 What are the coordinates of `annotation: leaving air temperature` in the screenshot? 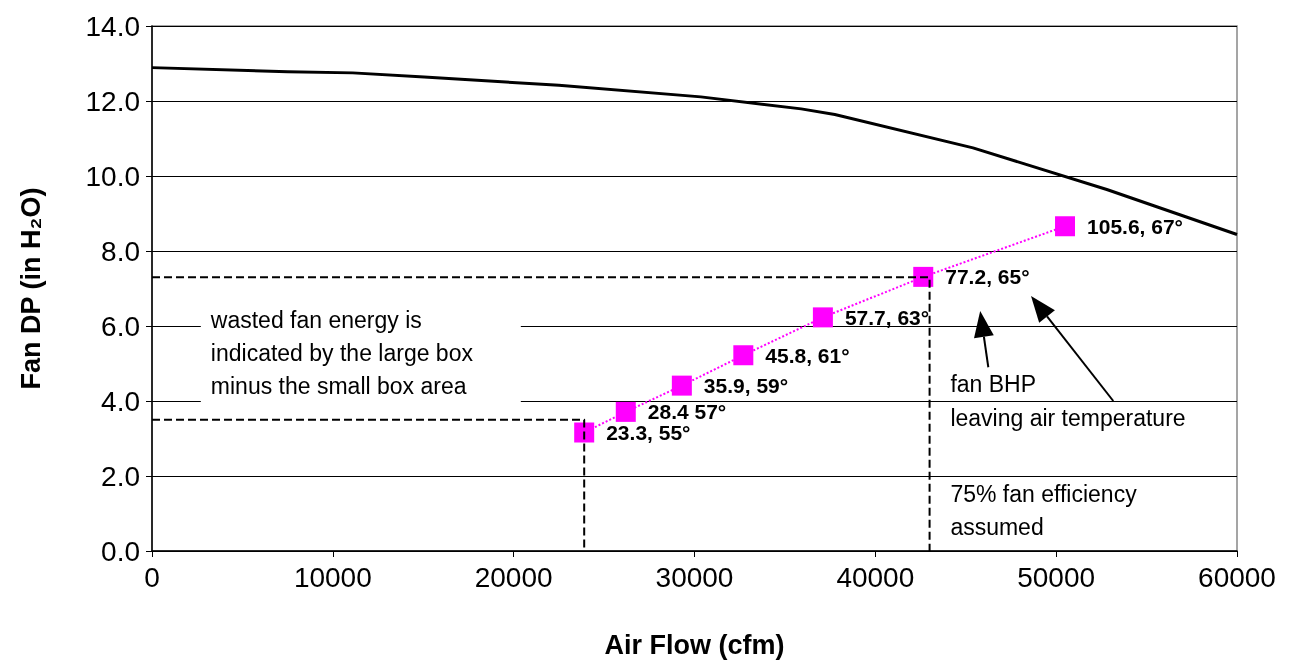 It's located at (1068, 417).